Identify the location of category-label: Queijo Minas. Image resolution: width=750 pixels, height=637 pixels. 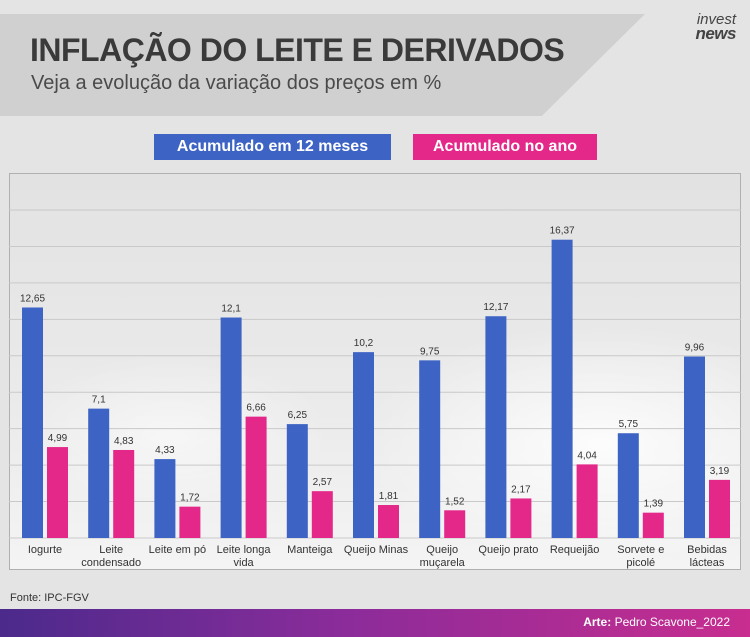
(376, 550).